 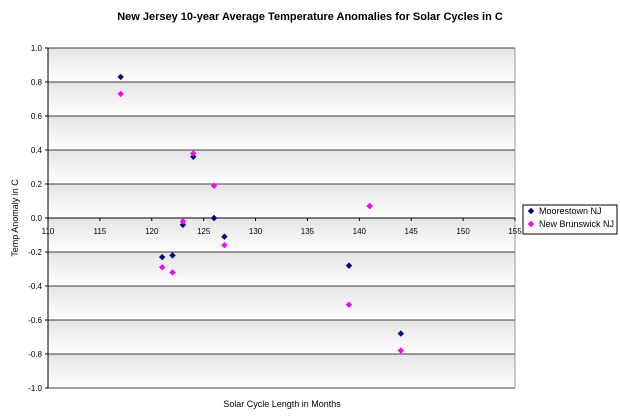 I want to click on x-tick-label: 110, so click(x=48, y=231).